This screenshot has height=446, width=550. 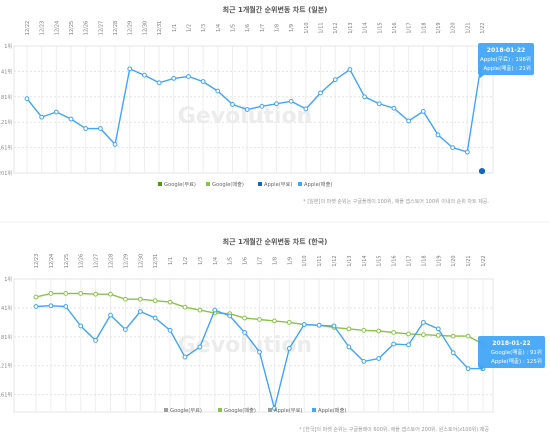 What do you see at coordinates (6, 148) in the screenshot?
I see `y-tick-label: 161위` at bounding box center [6, 148].